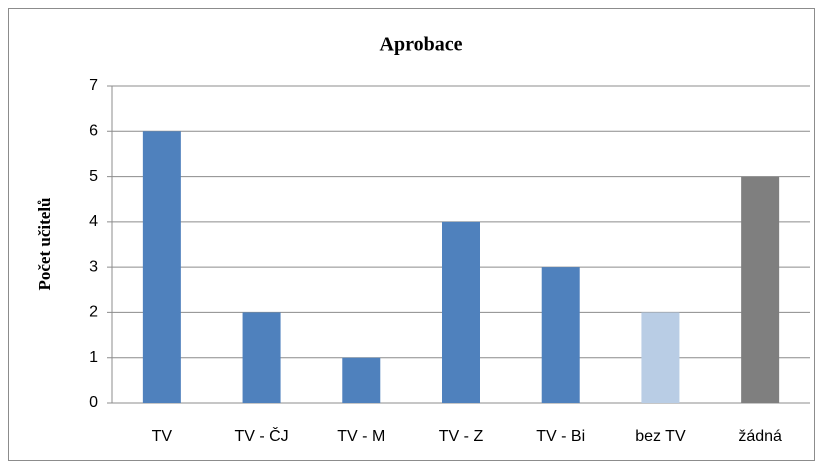  I want to click on x-tick-label: TV, so click(162, 436).